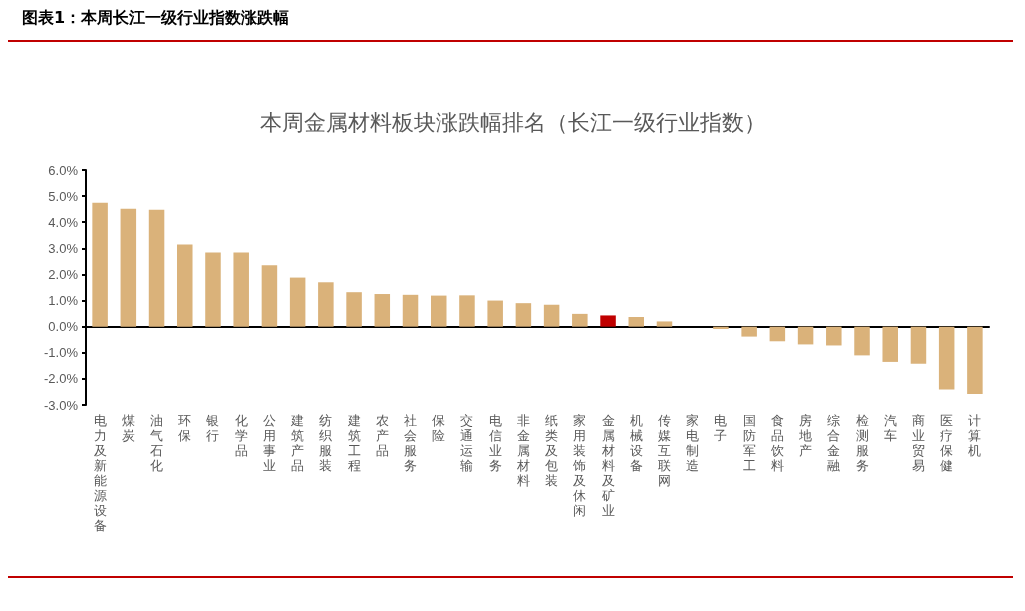  What do you see at coordinates (862, 443) in the screenshot?
I see `x-tick-label: 检测服务` at bounding box center [862, 443].